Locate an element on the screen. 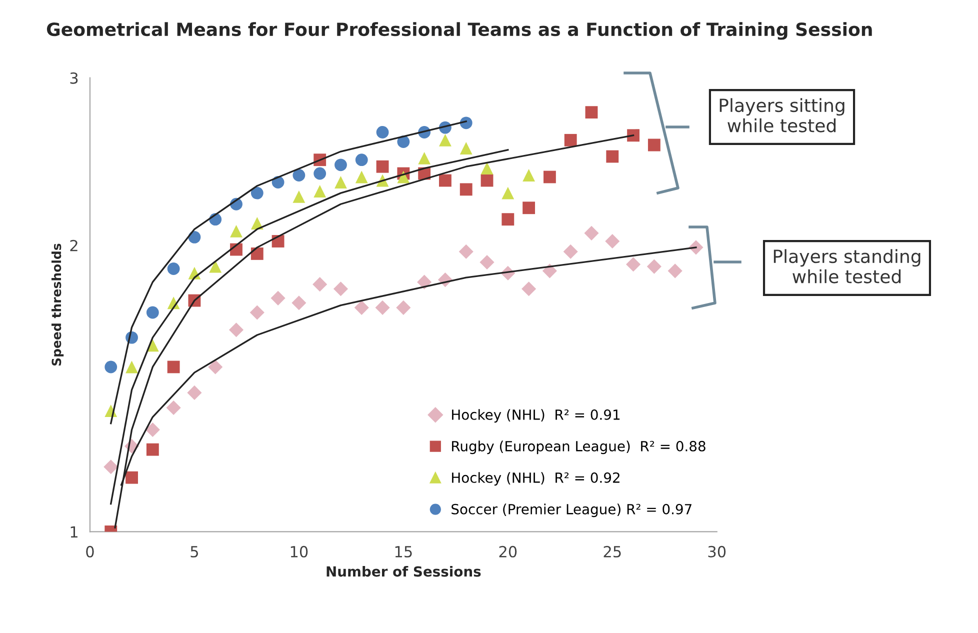  chart-title: Geometrical Means for Four Professional Teams as a Function of Training Session is located at coordinates (459, 31).